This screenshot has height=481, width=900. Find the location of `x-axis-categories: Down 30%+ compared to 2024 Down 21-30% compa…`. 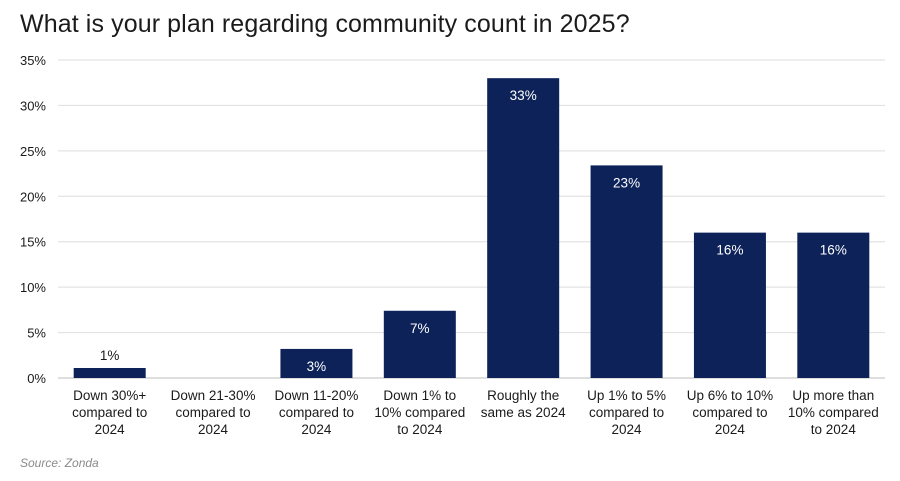

x-axis-categories: Down 30%+ compared to 2024 Down 21-30% compa… is located at coordinates (475, 412).